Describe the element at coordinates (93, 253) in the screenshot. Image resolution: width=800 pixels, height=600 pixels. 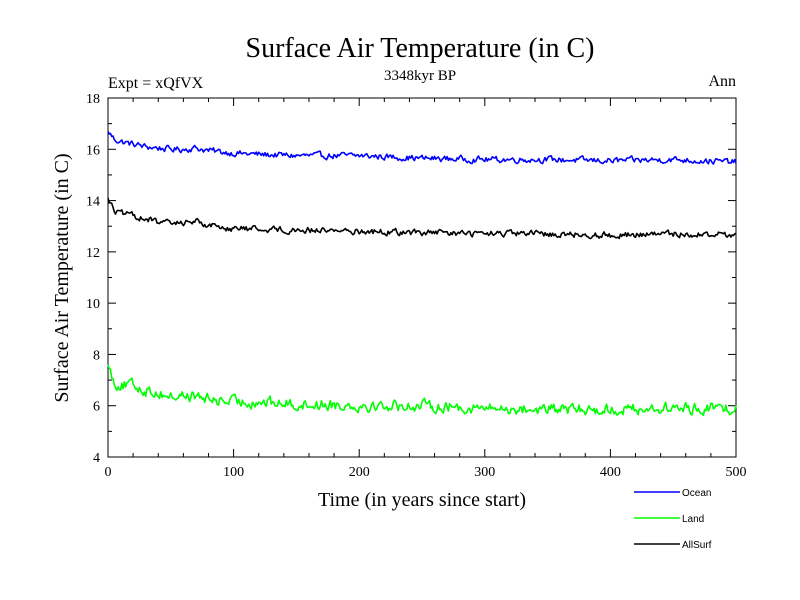
I see `y-tick-label: 12` at that location.